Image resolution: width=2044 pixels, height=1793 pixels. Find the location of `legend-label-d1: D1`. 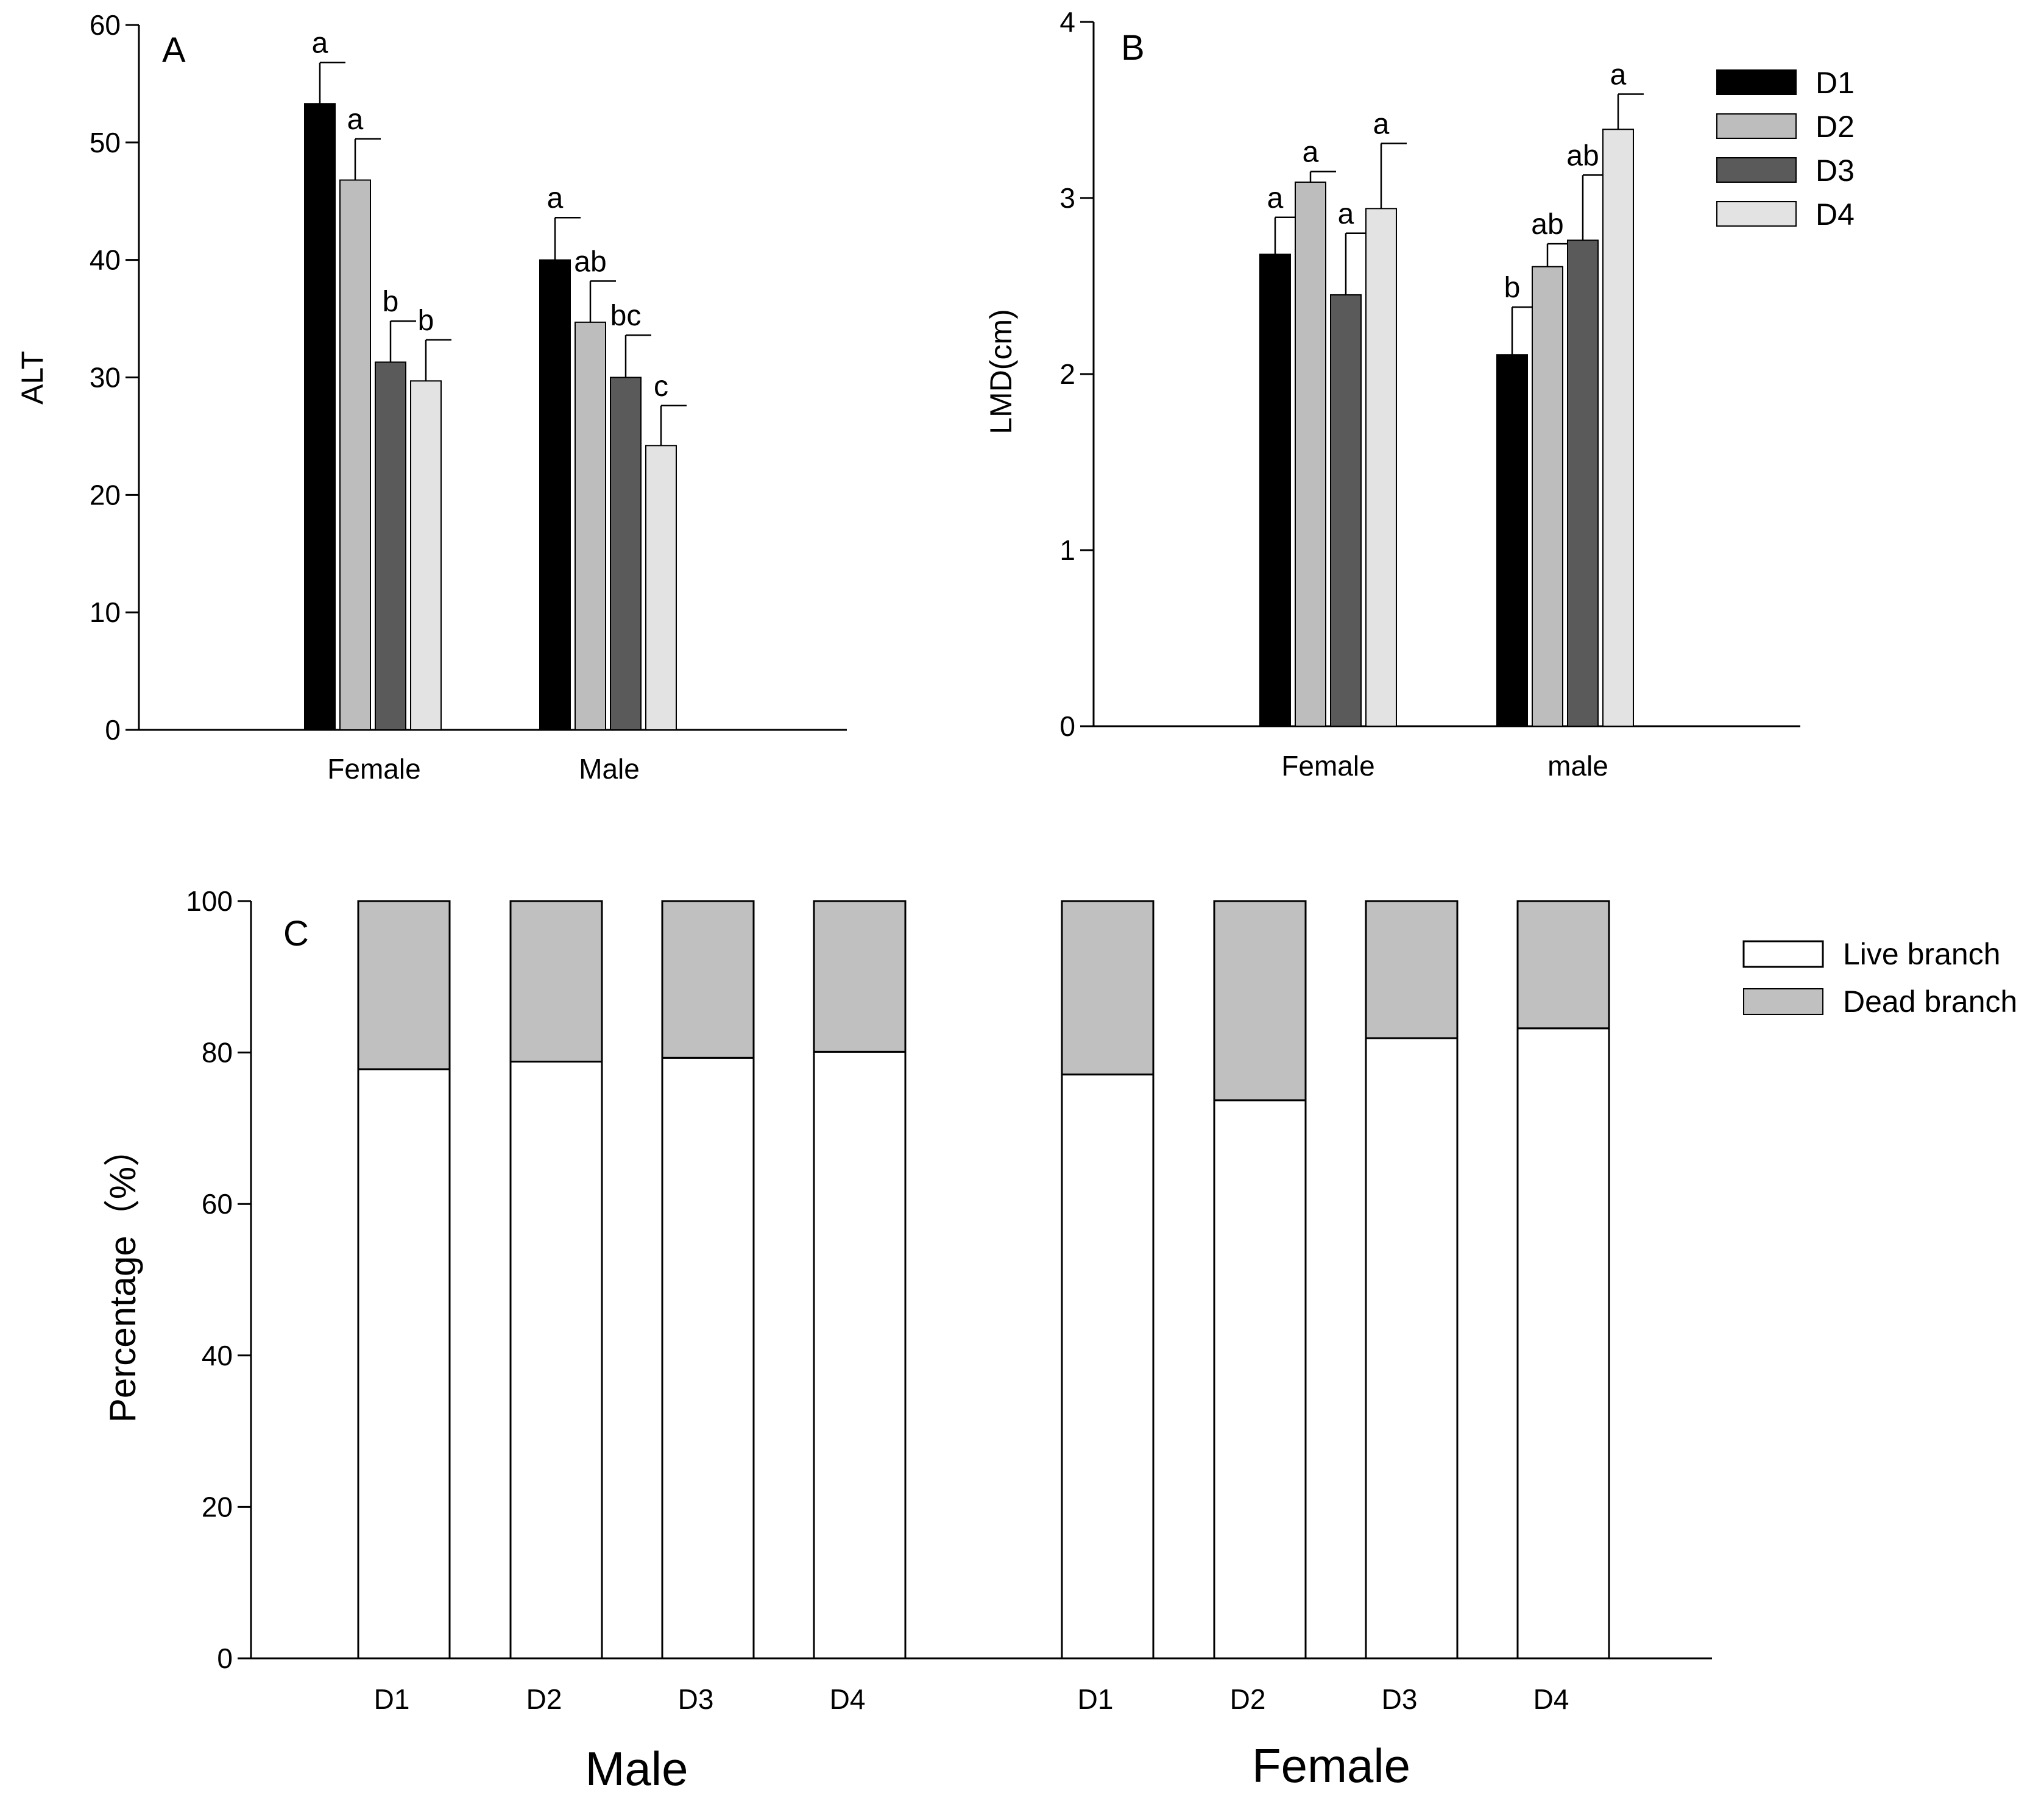

legend-label-d1: D1 is located at coordinates (1836, 83).